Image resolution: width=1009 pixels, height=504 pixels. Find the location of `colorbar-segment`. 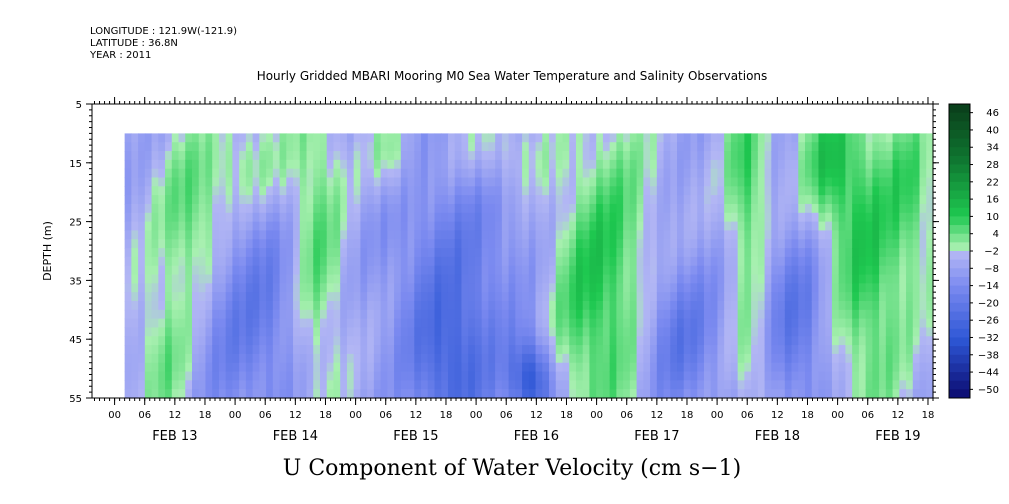

colorbar-segment is located at coordinates (959, 169).